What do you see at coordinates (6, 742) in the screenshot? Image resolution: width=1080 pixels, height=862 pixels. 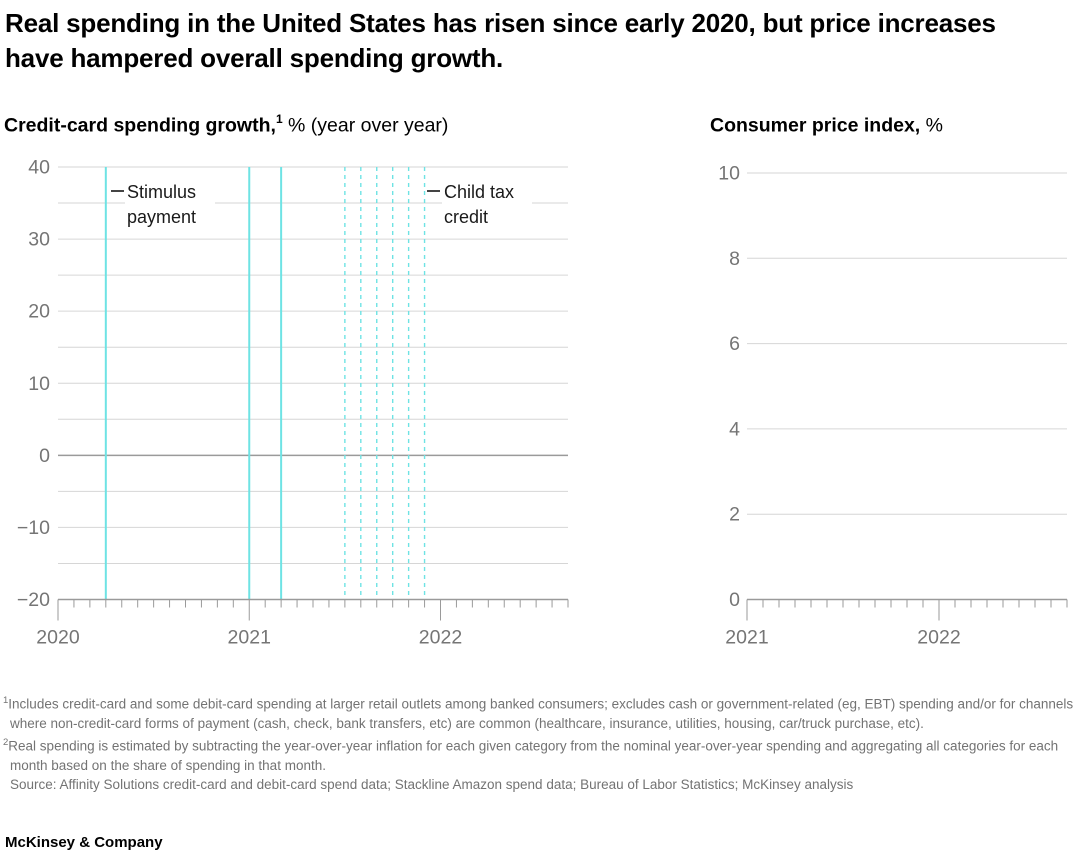 I see `footnote-2-marker: 2` at bounding box center [6, 742].